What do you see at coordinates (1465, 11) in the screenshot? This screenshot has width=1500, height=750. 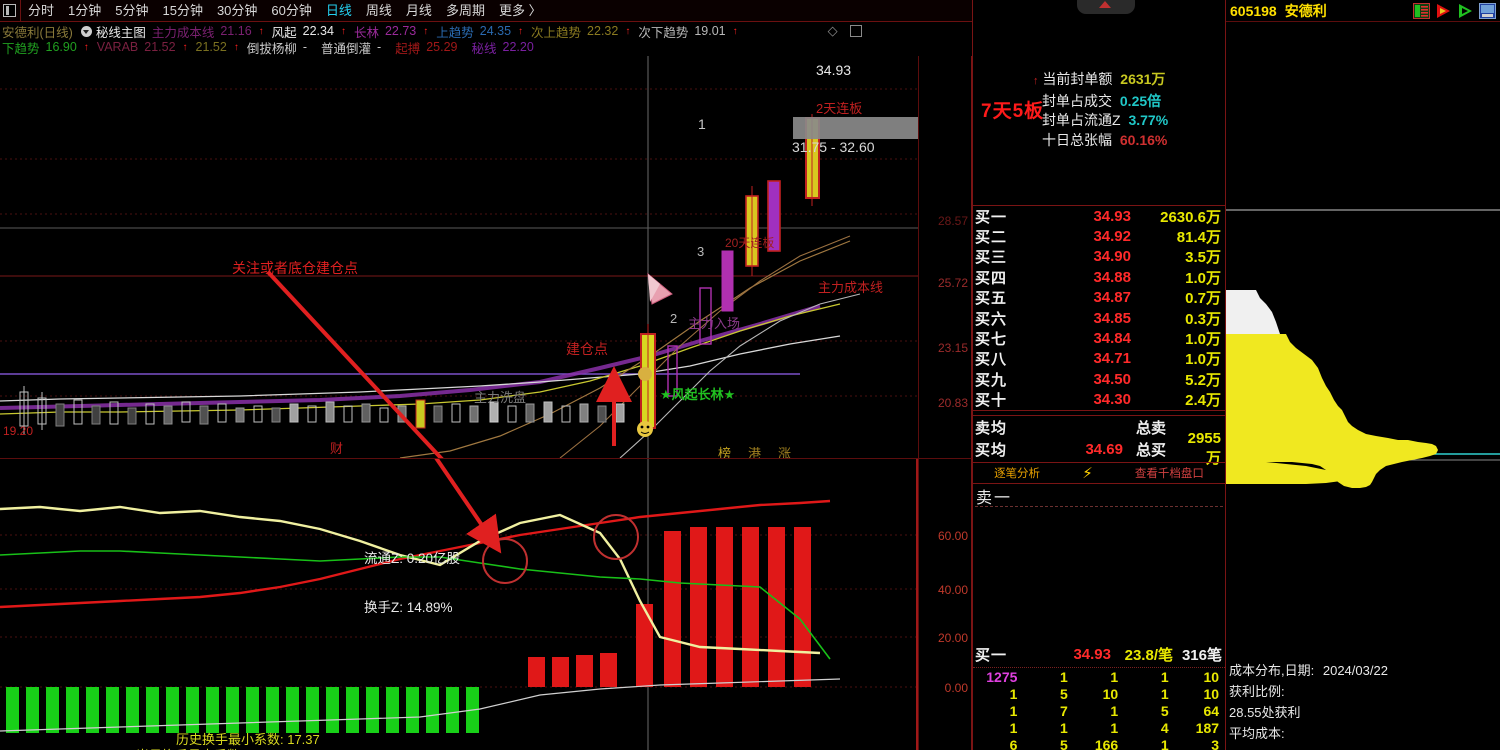 I see `play-green-icon` at bounding box center [1465, 11].